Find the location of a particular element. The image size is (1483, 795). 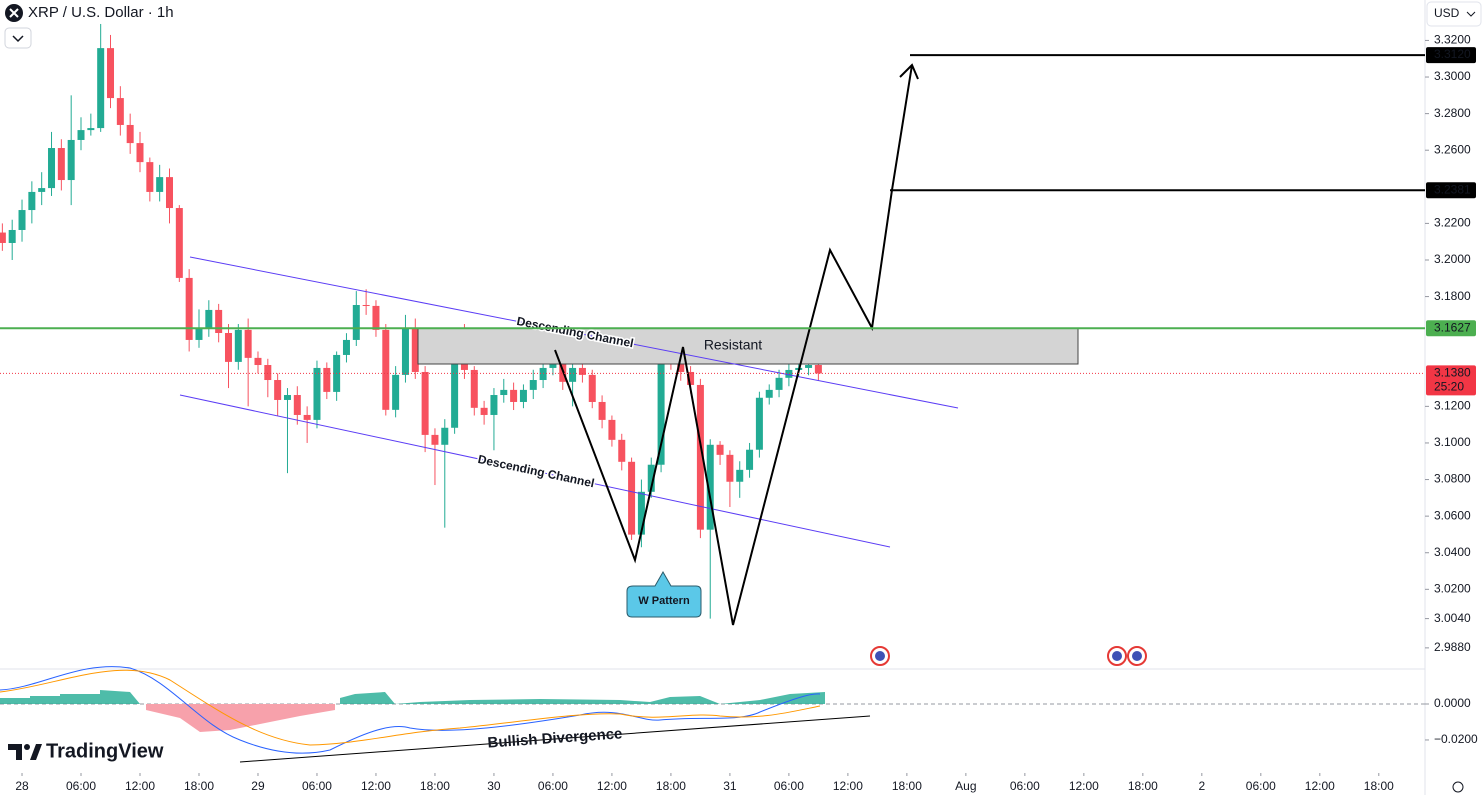

logo is located at coordinates (25, 752).